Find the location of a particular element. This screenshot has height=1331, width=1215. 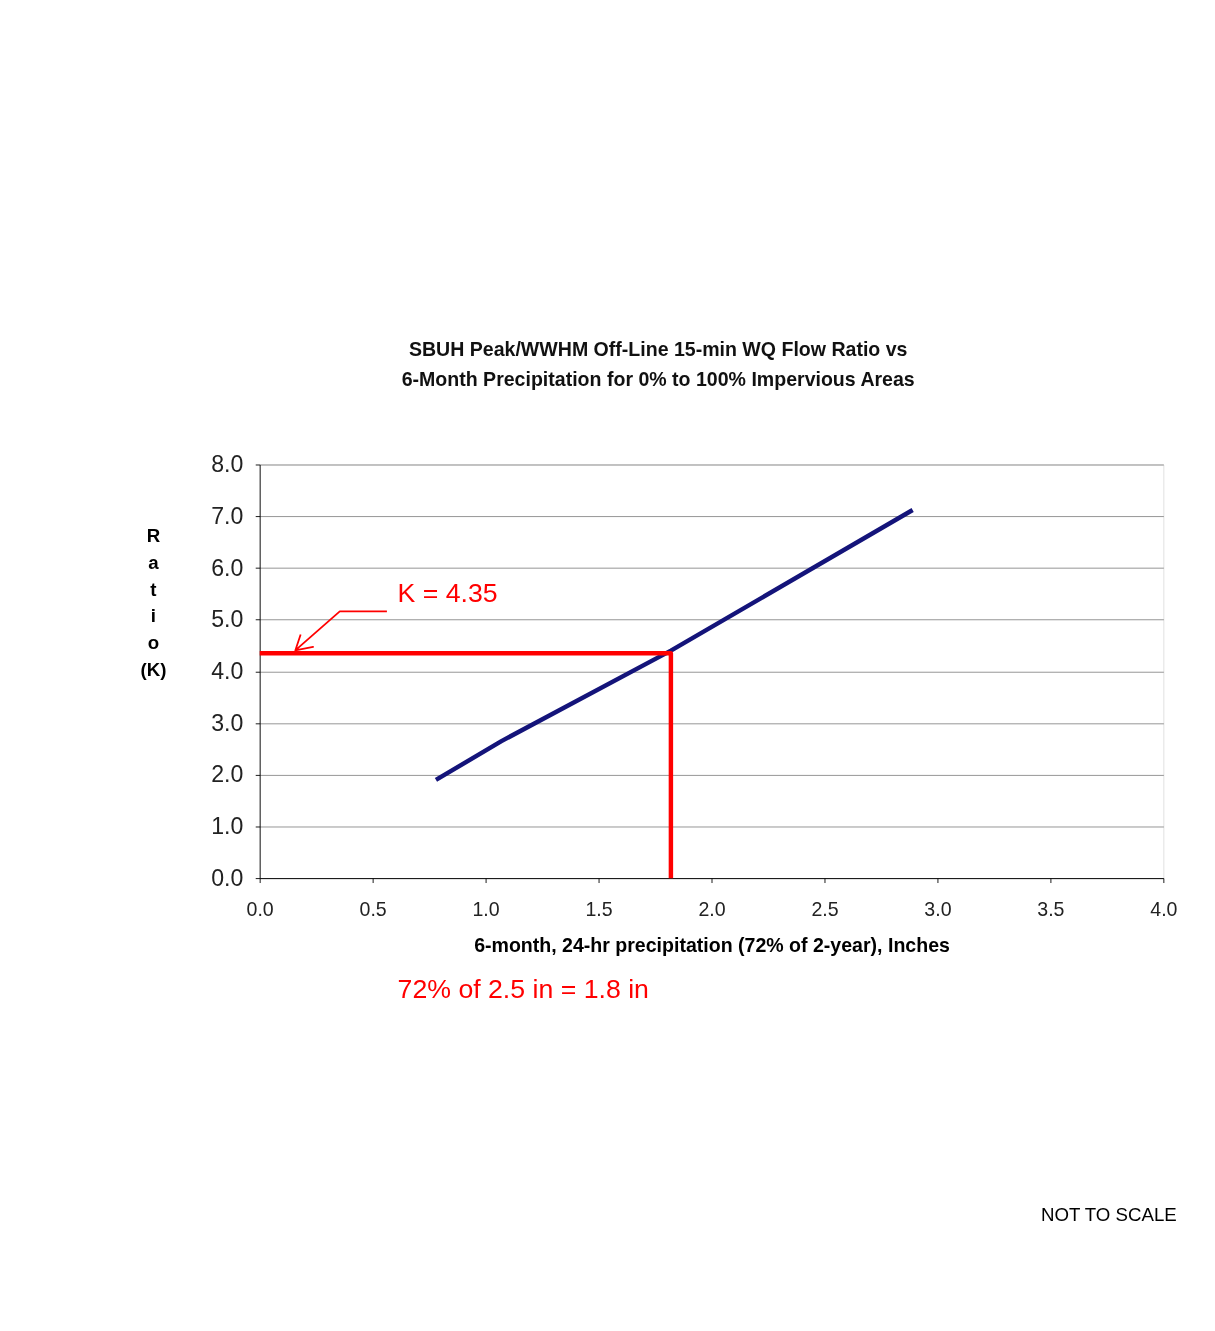

y-tick-label: 2.0 is located at coordinates (227, 774).